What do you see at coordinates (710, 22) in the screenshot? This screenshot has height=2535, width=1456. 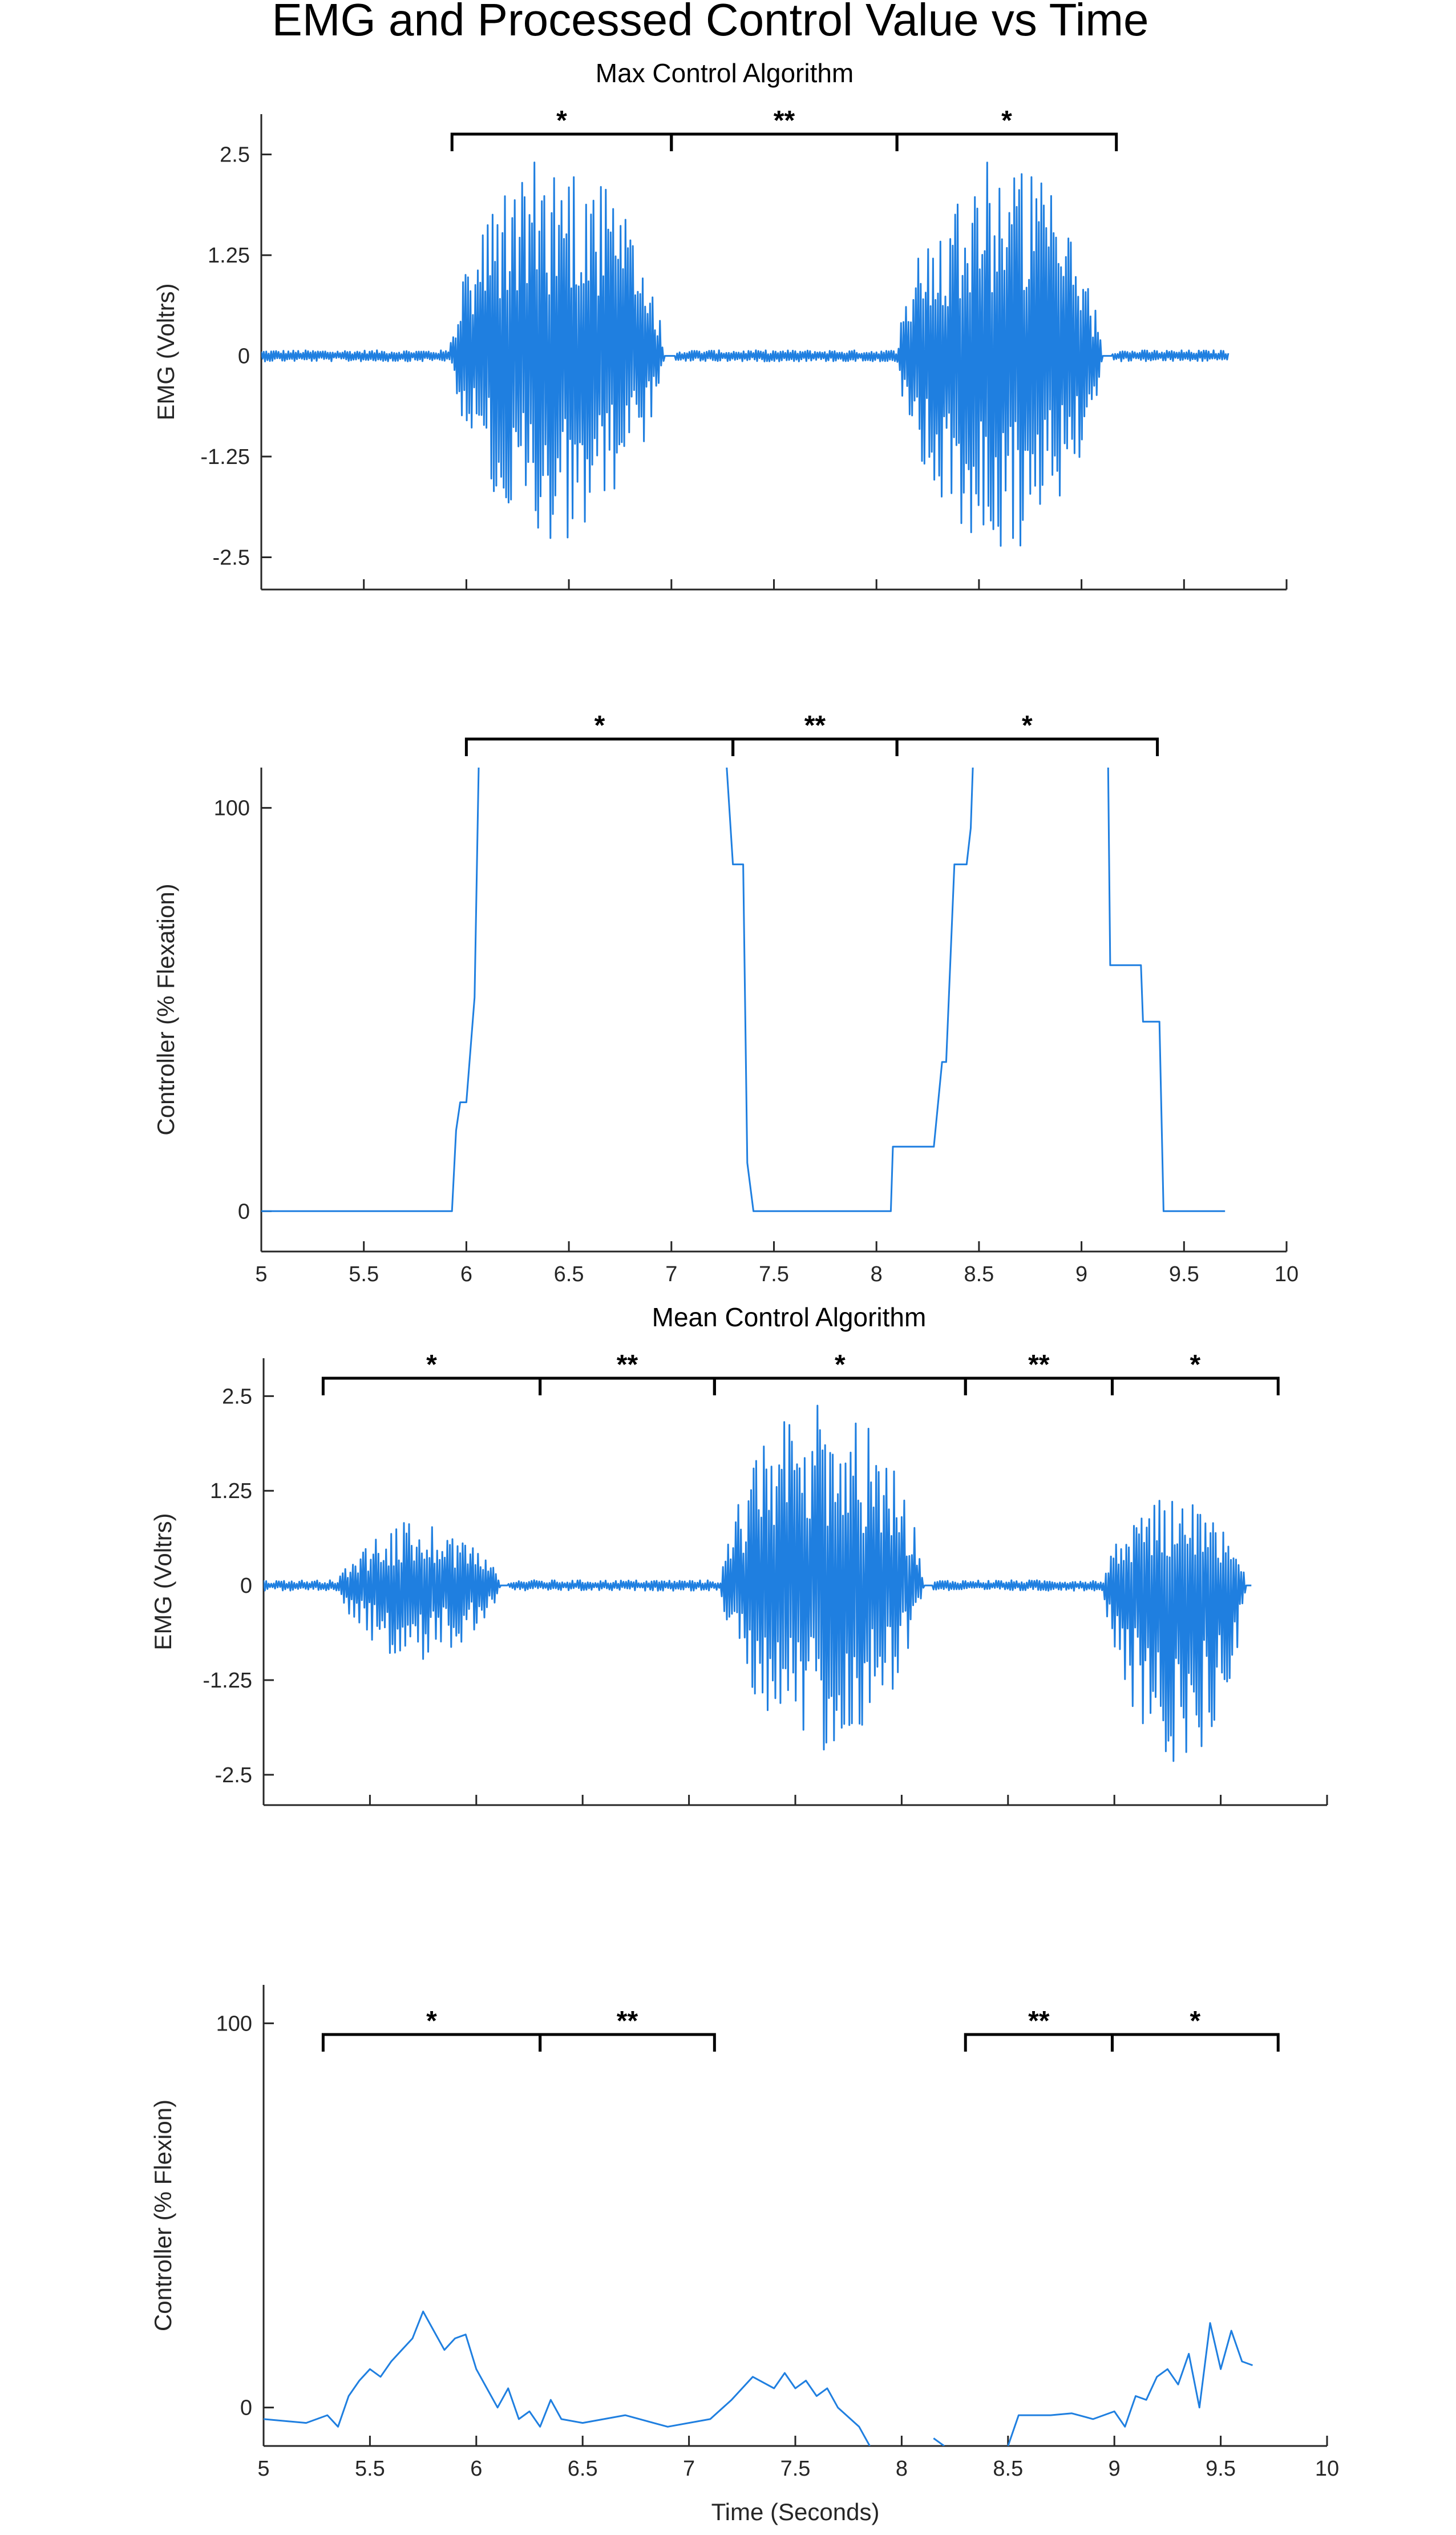 I see `figure-title: EMG and Processed Control Value vs Time` at bounding box center [710, 22].